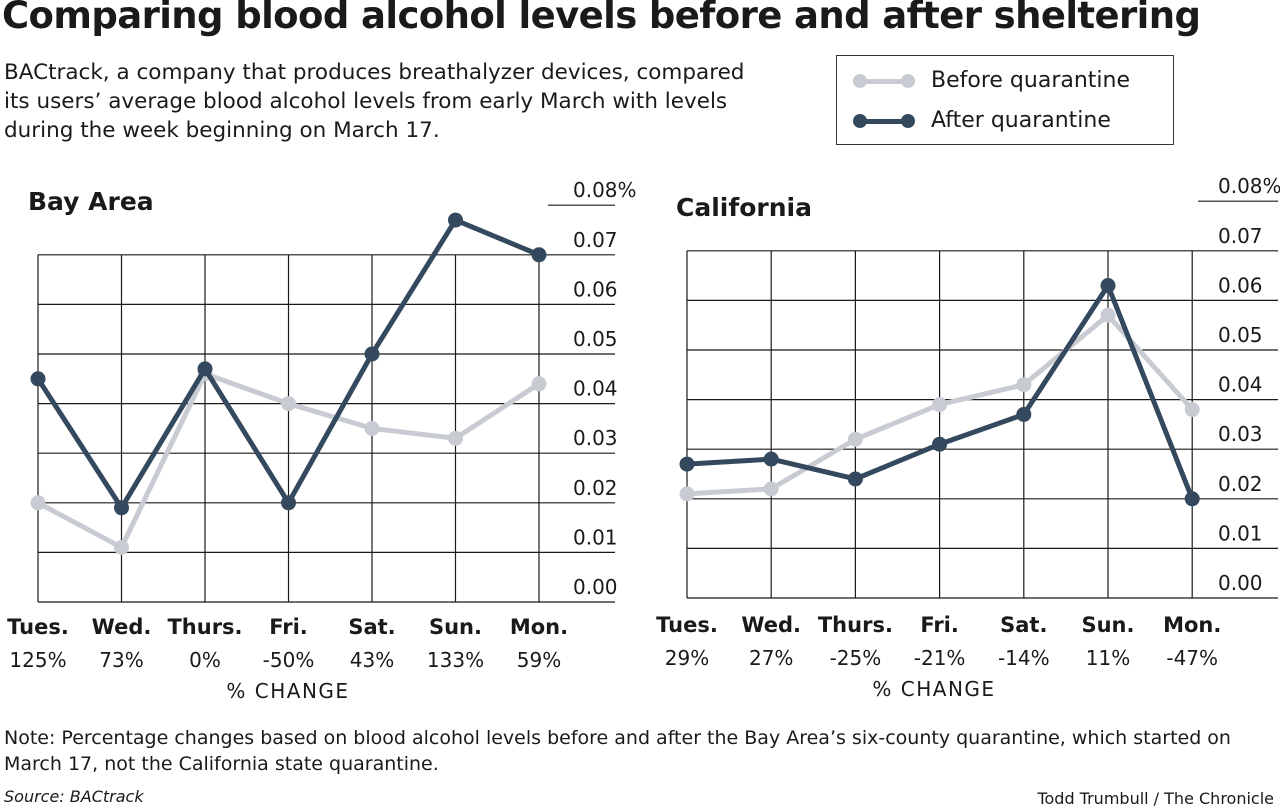 The height and width of the screenshot is (810, 1280). What do you see at coordinates (121, 660) in the screenshot?
I see `pct-change-label: 73%` at bounding box center [121, 660].